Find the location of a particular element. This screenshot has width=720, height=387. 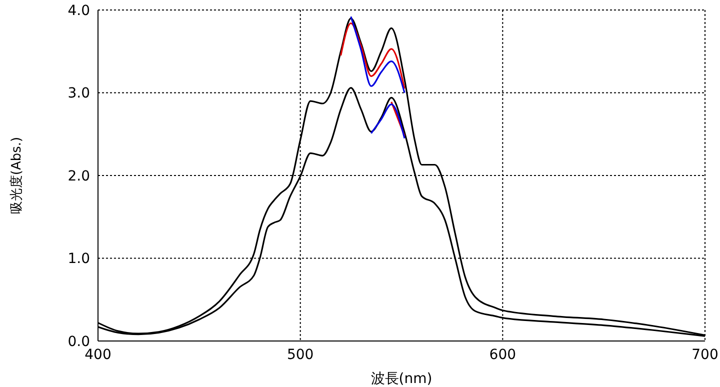

x-tick-label: 600 is located at coordinates (502, 354).